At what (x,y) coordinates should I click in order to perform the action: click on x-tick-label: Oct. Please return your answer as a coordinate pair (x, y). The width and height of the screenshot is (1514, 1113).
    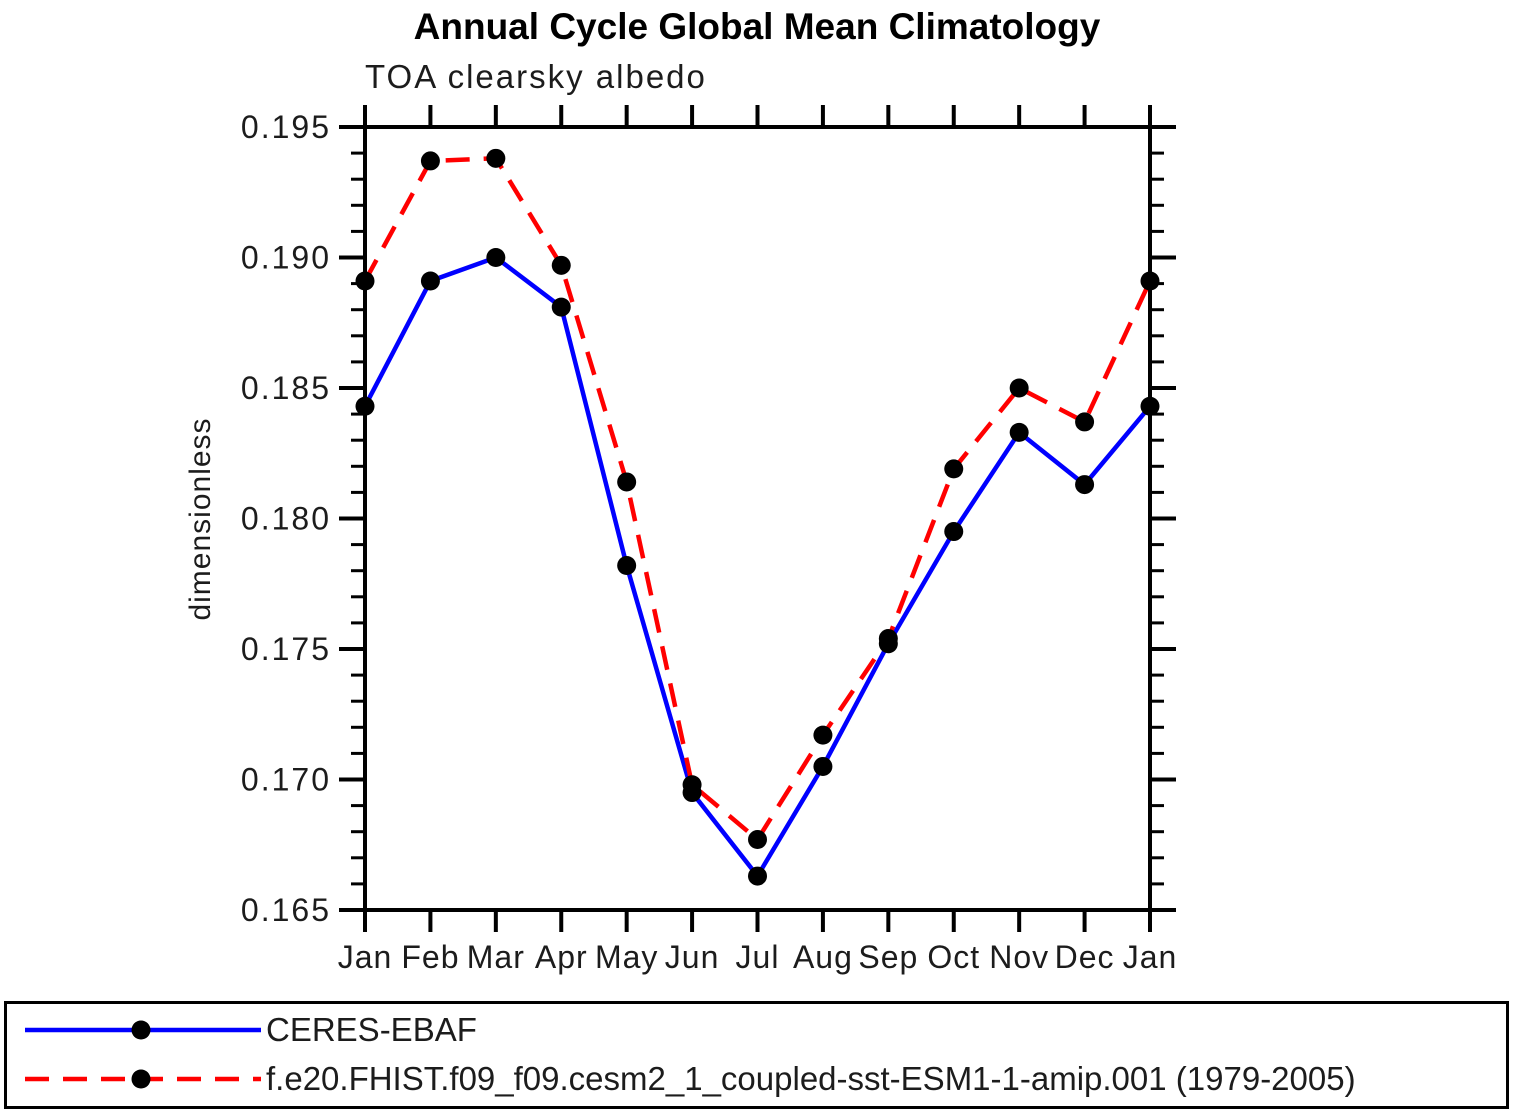
    Looking at the image, I should click on (953, 957).